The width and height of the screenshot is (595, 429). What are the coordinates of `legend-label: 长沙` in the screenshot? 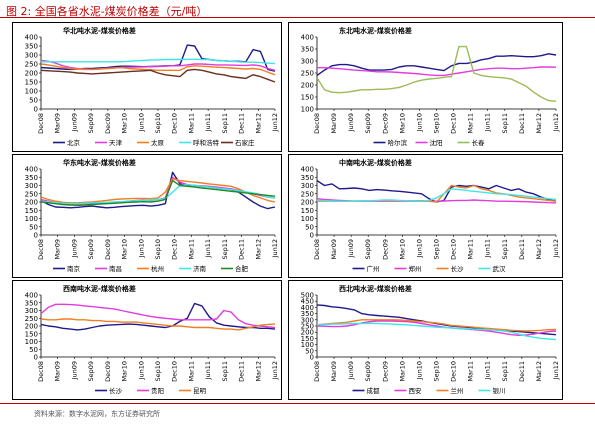 It's located at (116, 390).